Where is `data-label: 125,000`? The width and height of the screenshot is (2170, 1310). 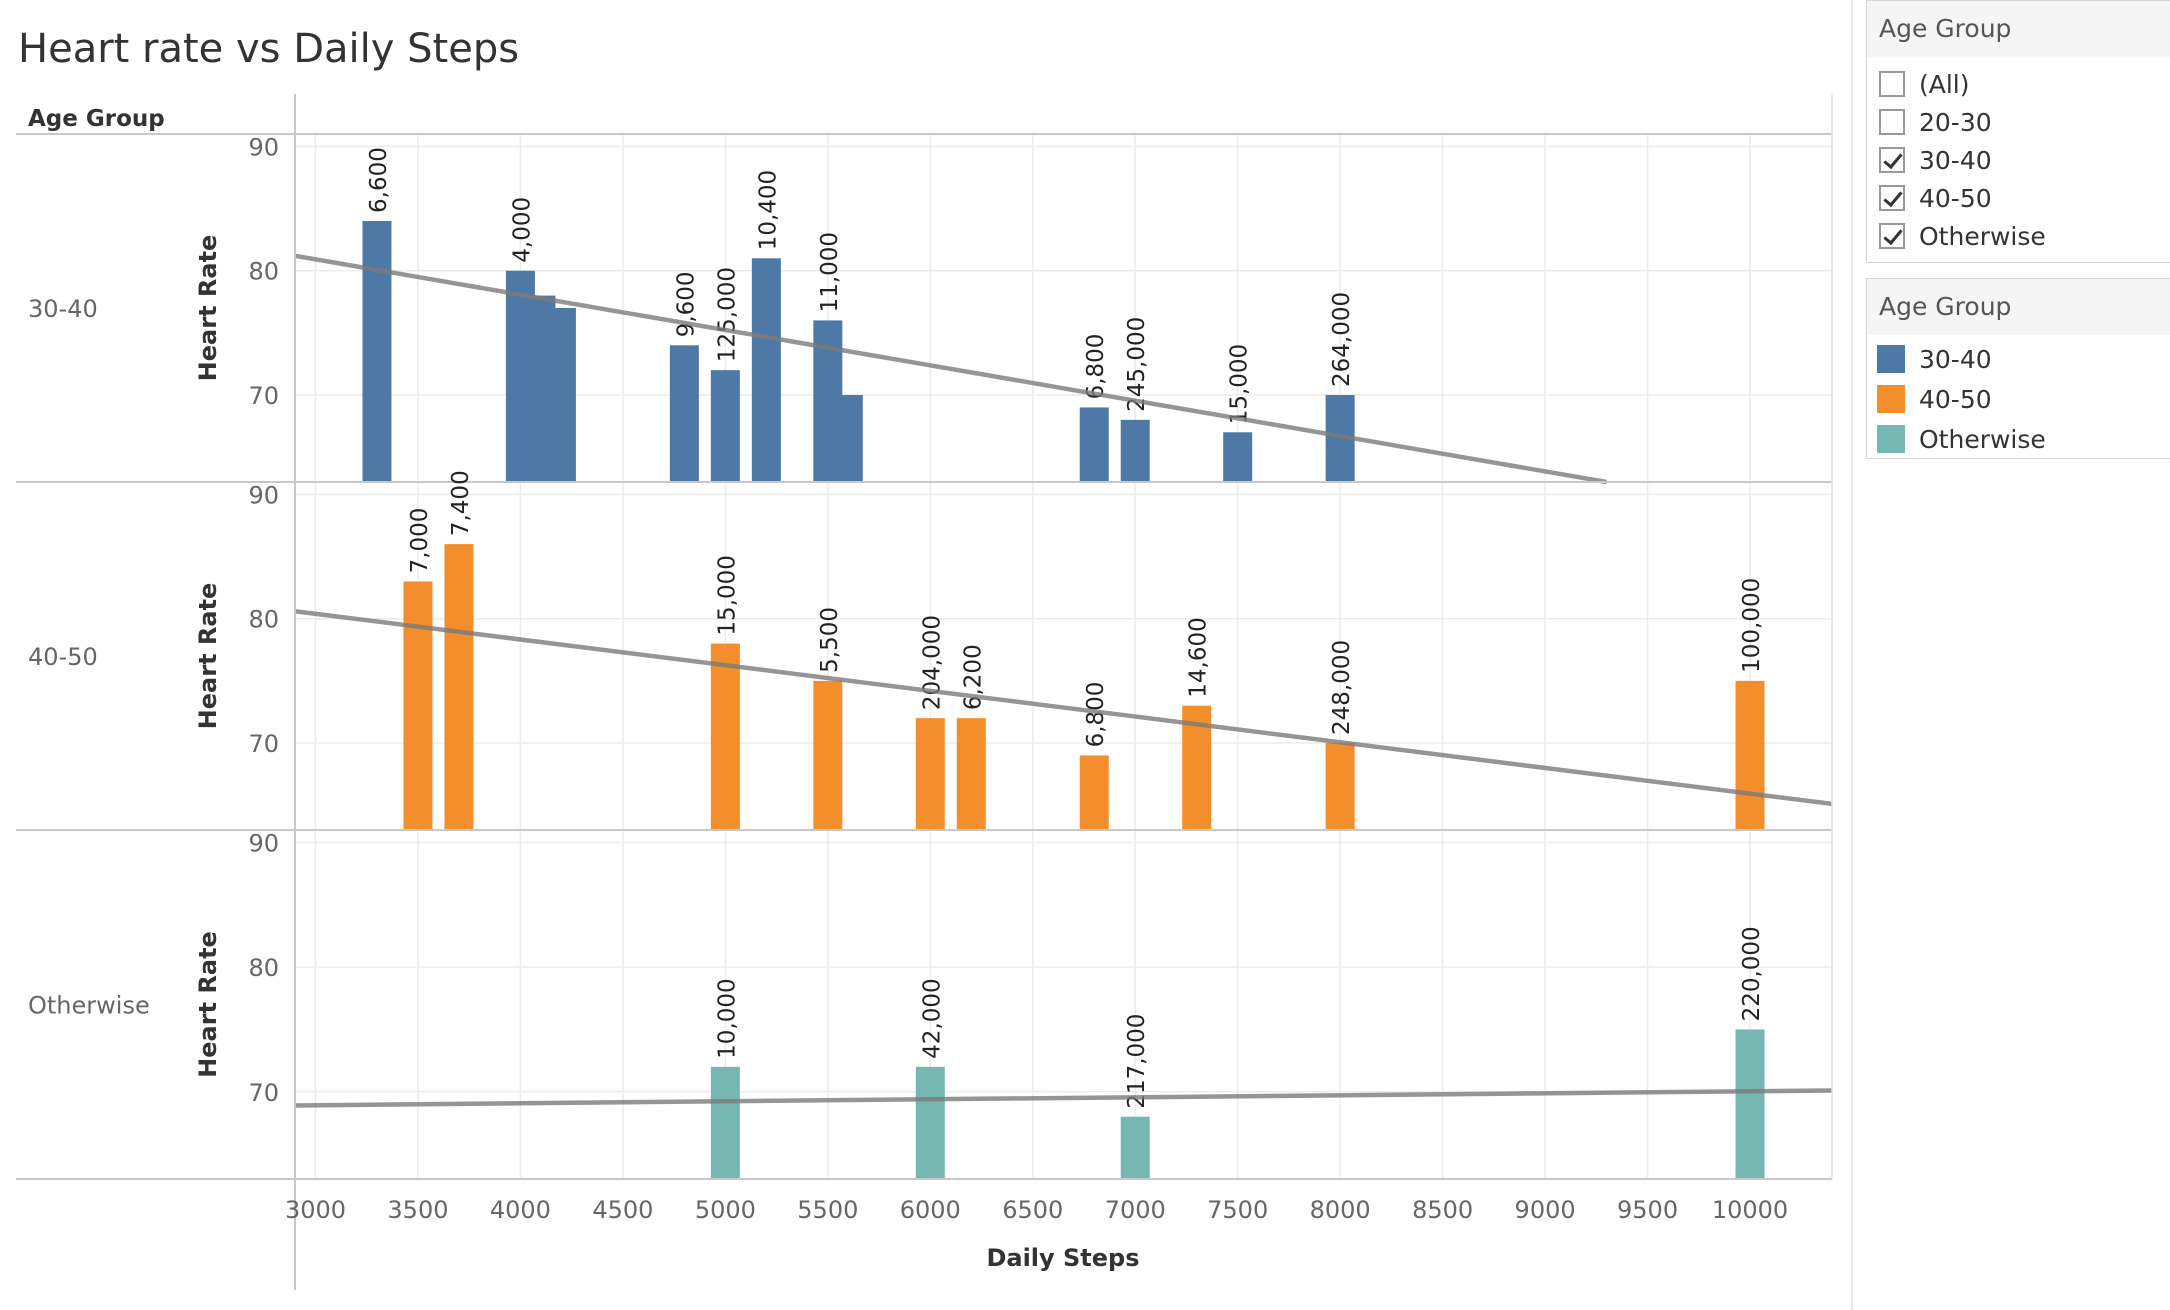 data-label: 125,000 is located at coordinates (727, 314).